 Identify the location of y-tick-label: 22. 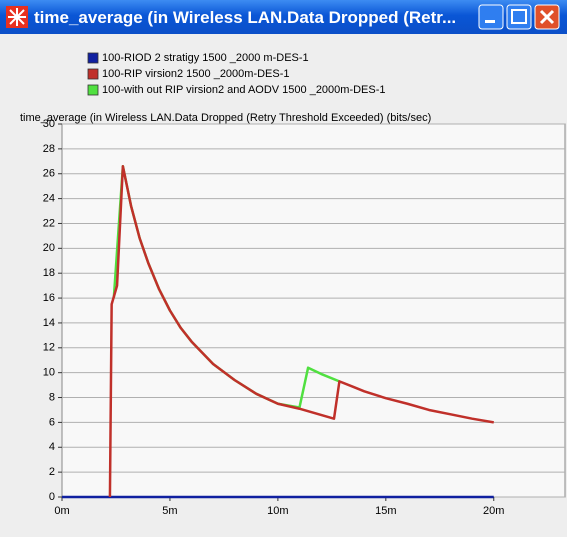
(49, 223).